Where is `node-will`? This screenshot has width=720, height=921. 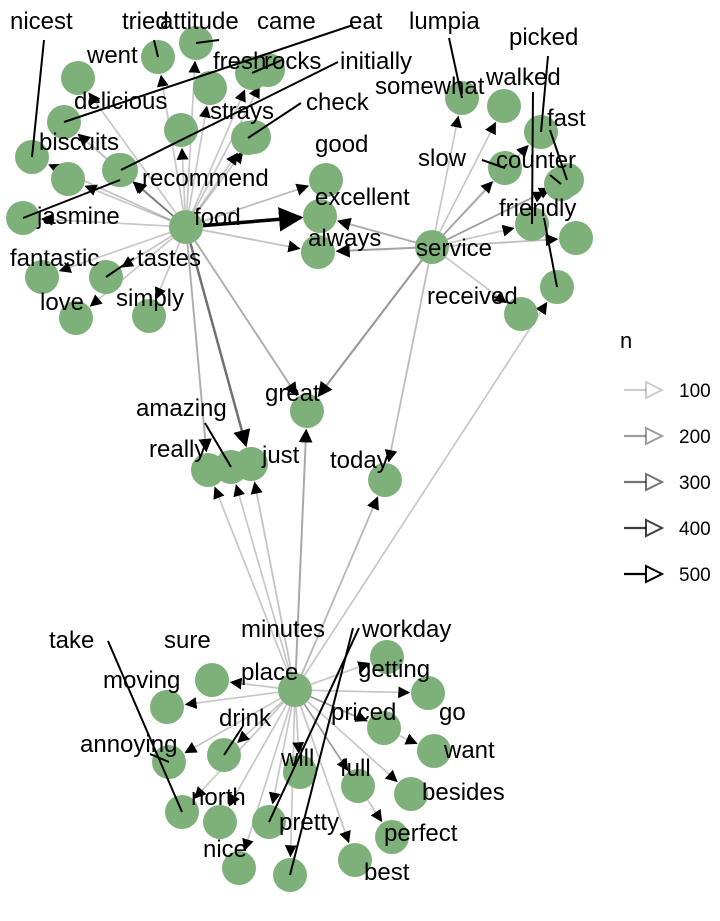
node-will is located at coordinates (300, 772).